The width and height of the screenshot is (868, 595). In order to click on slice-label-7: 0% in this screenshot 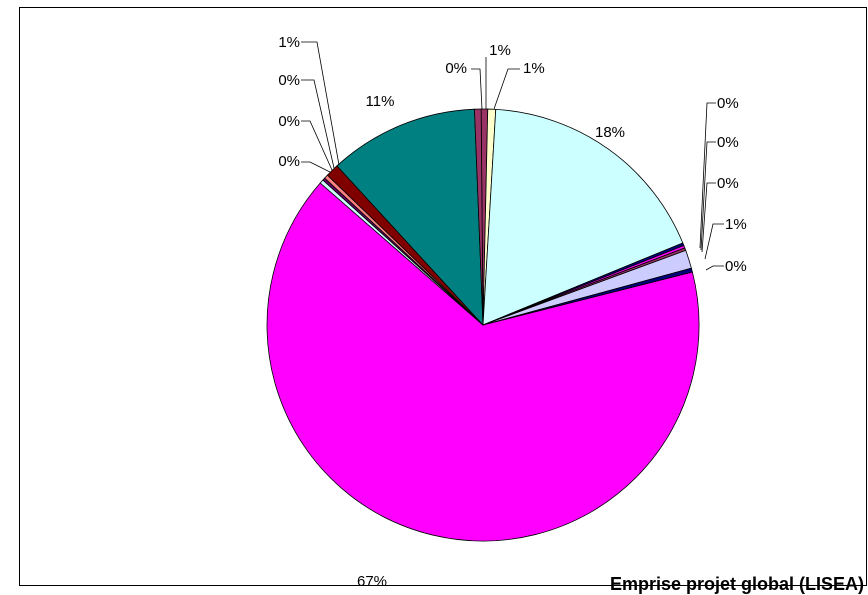, I will do `click(736, 266)`.